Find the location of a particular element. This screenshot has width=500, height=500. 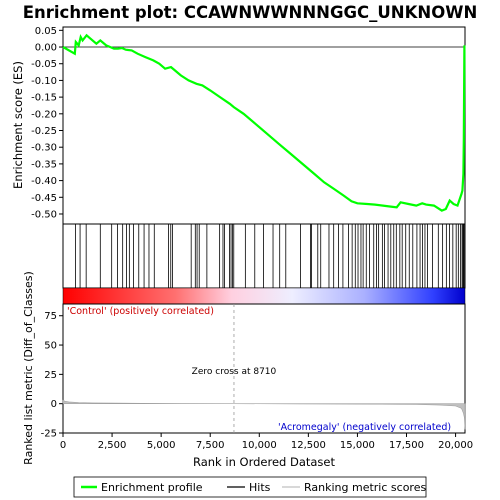

legend-box is located at coordinates (250, 487).